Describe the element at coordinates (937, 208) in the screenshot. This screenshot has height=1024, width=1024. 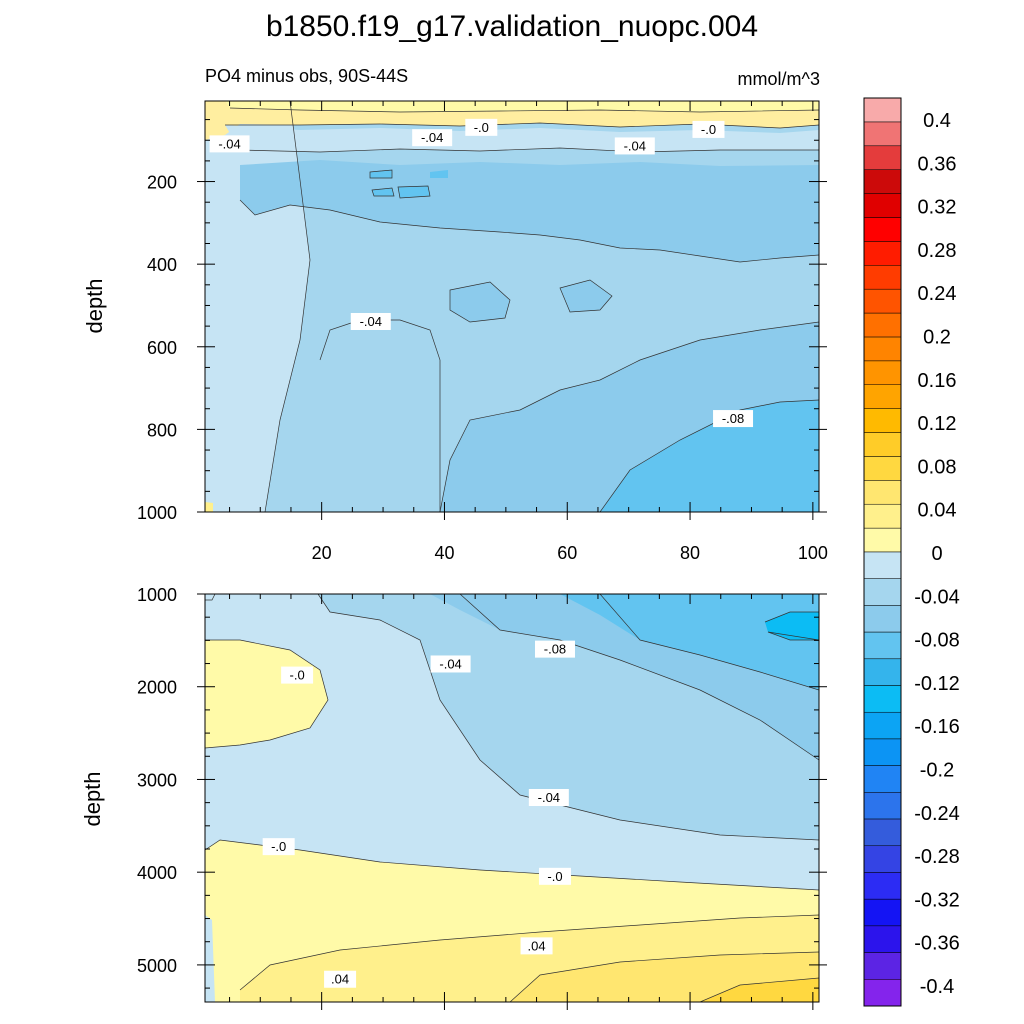
I see `colorbar-label: 0.32` at that location.